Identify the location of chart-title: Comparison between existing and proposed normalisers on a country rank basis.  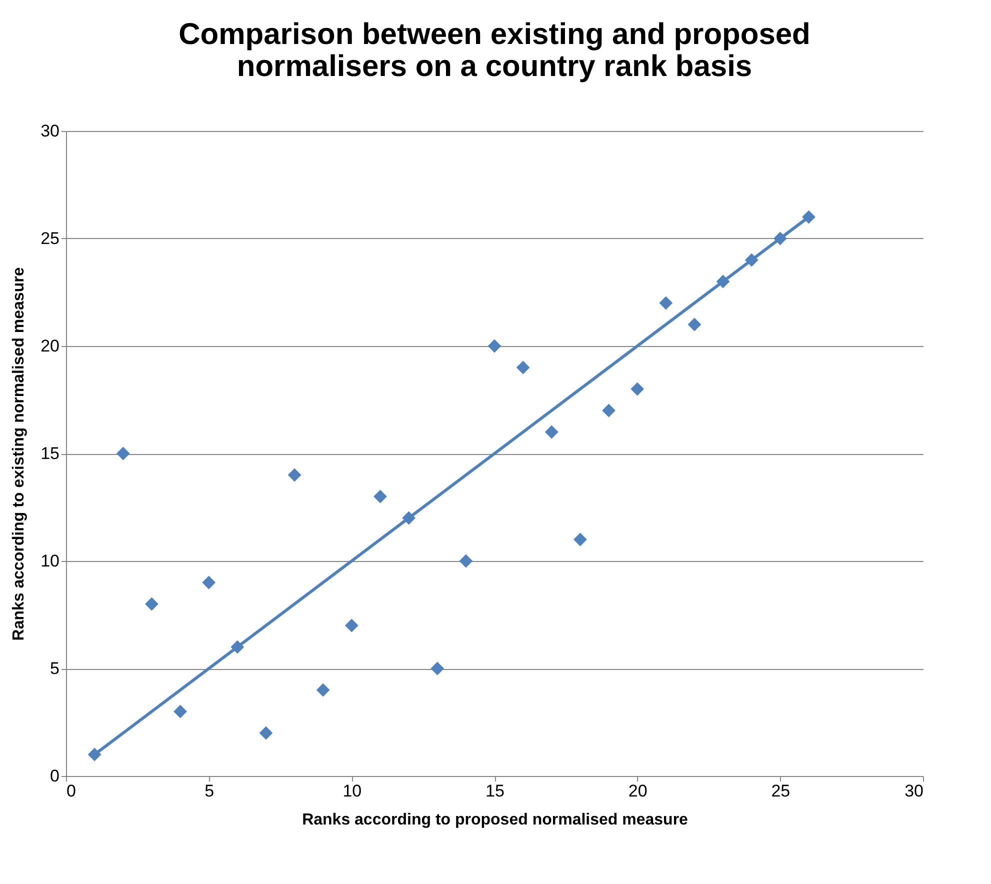
(494, 50).